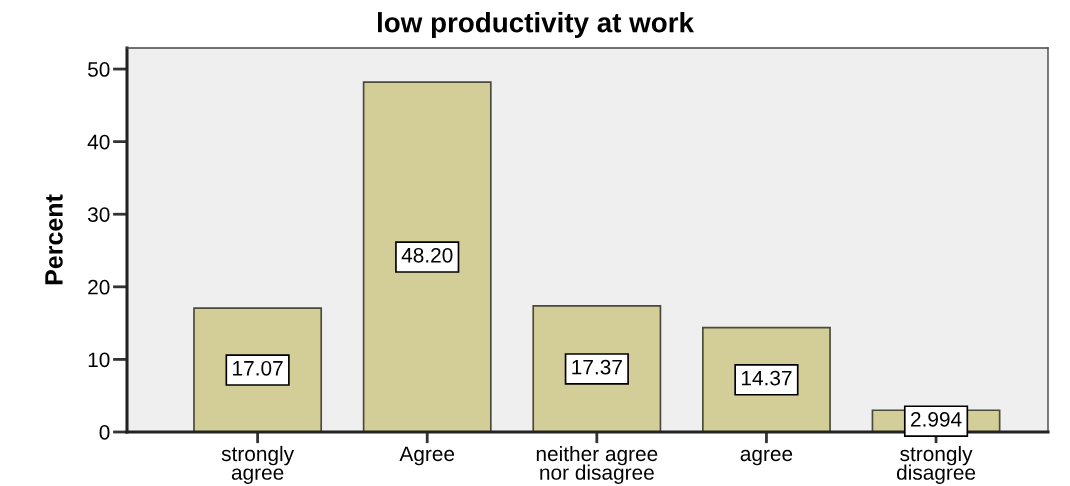  What do you see at coordinates (99, 69) in the screenshot?
I see `y-tick-label: 50` at bounding box center [99, 69].